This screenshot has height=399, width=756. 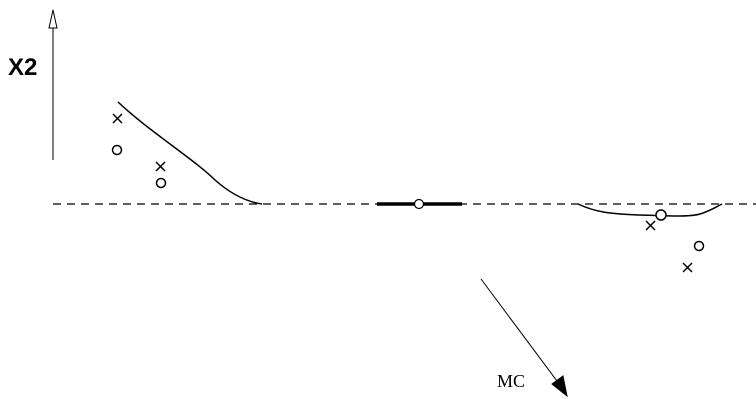 I want to click on left-curve, so click(x=190, y=153).